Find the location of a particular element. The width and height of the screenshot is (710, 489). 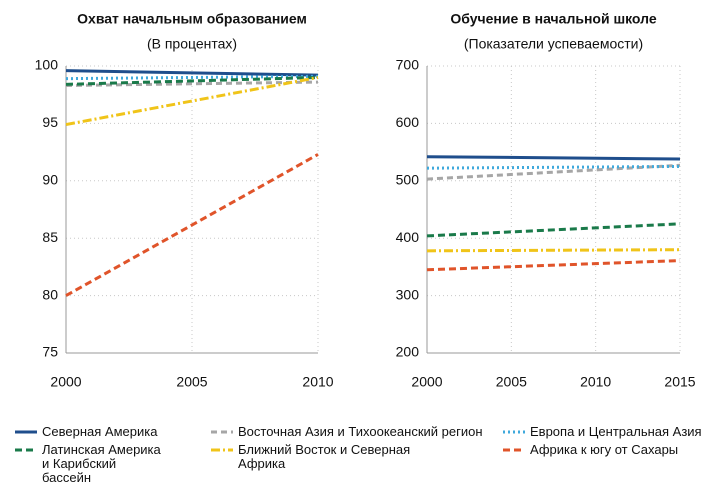

legend-label: Восточная Азия и Тихоокеанский регион is located at coordinates (360, 431).